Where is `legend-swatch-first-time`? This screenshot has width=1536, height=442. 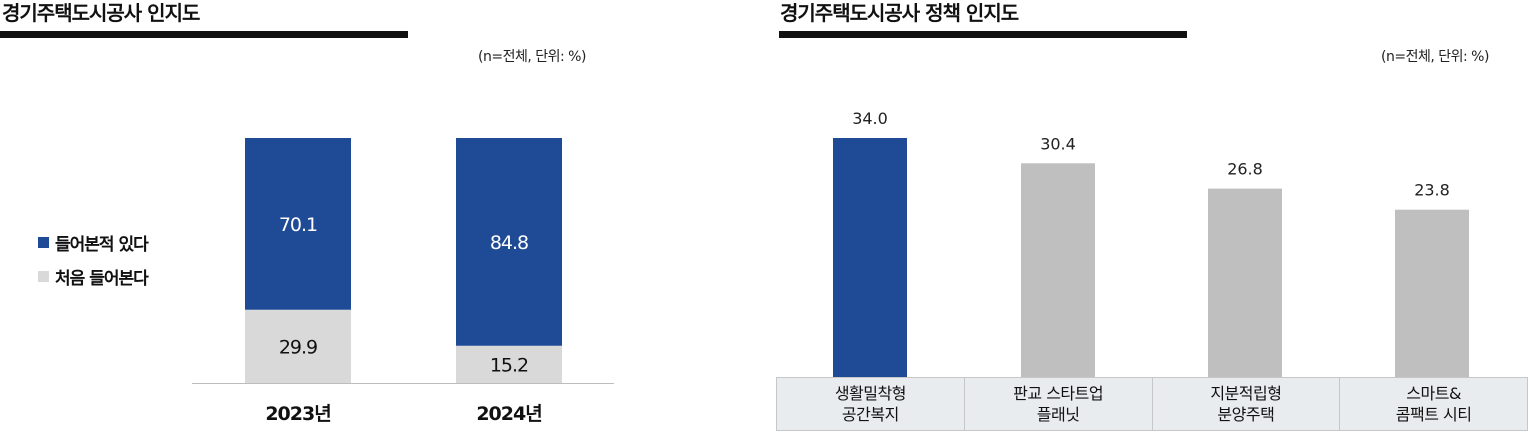
legend-swatch-first-time is located at coordinates (43, 276).